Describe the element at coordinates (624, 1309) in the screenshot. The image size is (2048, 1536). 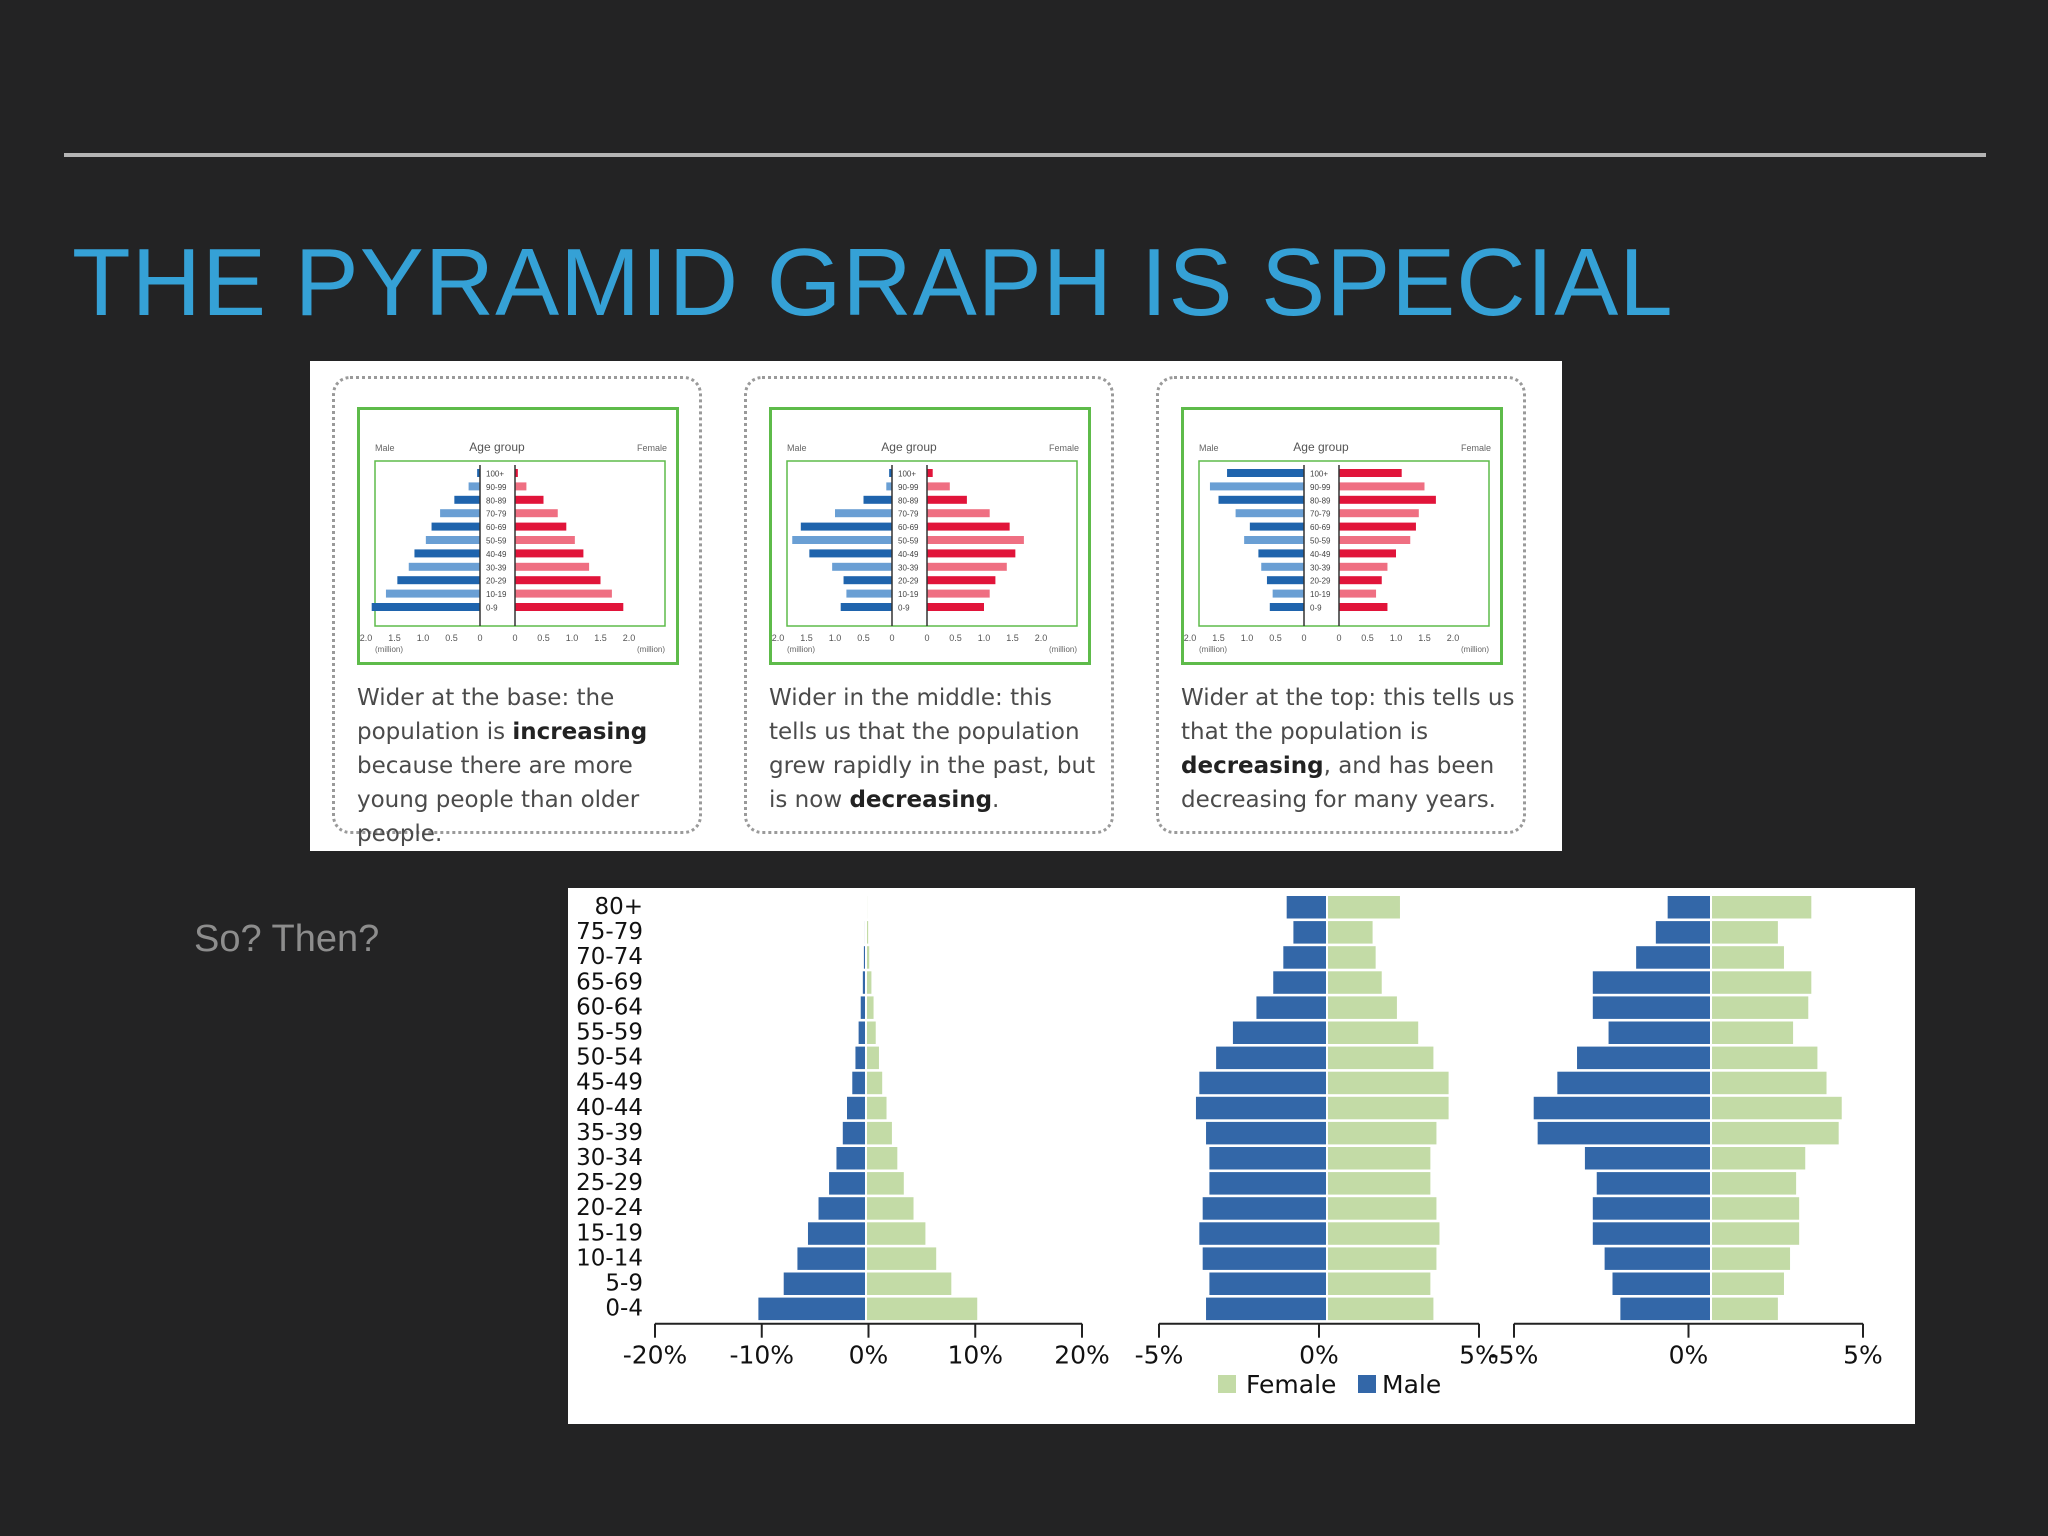
I see `age-category-label: 0-4` at that location.